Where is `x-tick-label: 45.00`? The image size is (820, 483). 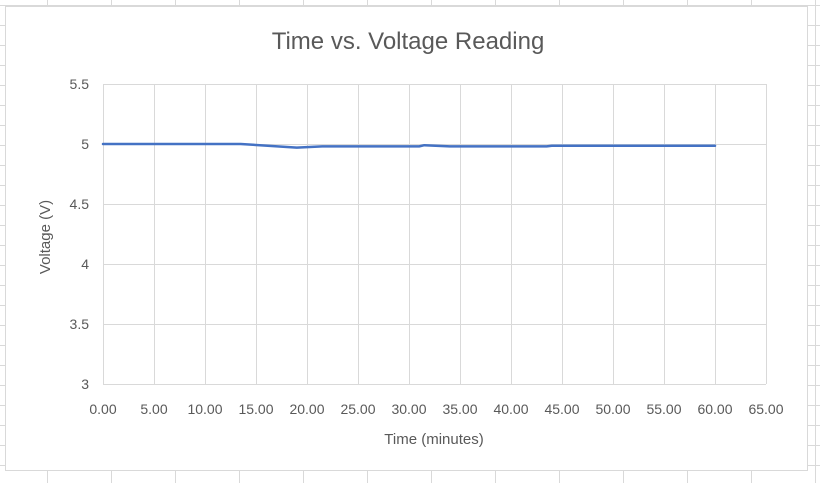 x-tick-label: 45.00 is located at coordinates (561, 409).